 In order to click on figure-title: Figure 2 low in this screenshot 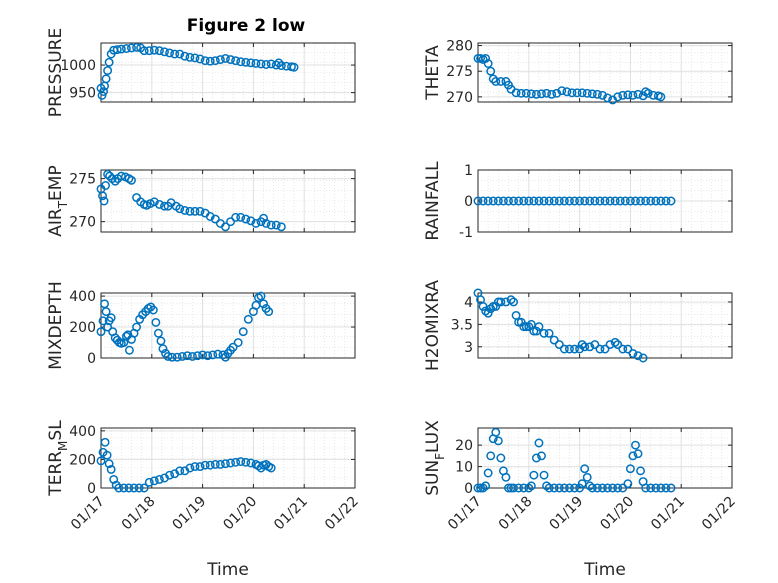, I will do `click(246, 26)`.